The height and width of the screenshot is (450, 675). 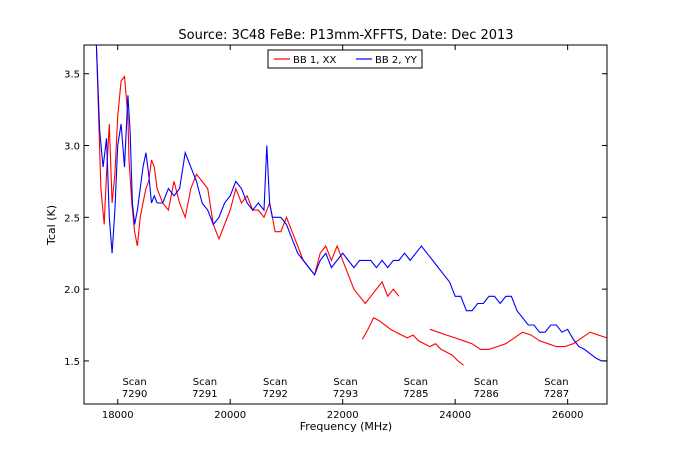 I want to click on scan-annotation-2-line-2: 7291, so click(x=204, y=394).